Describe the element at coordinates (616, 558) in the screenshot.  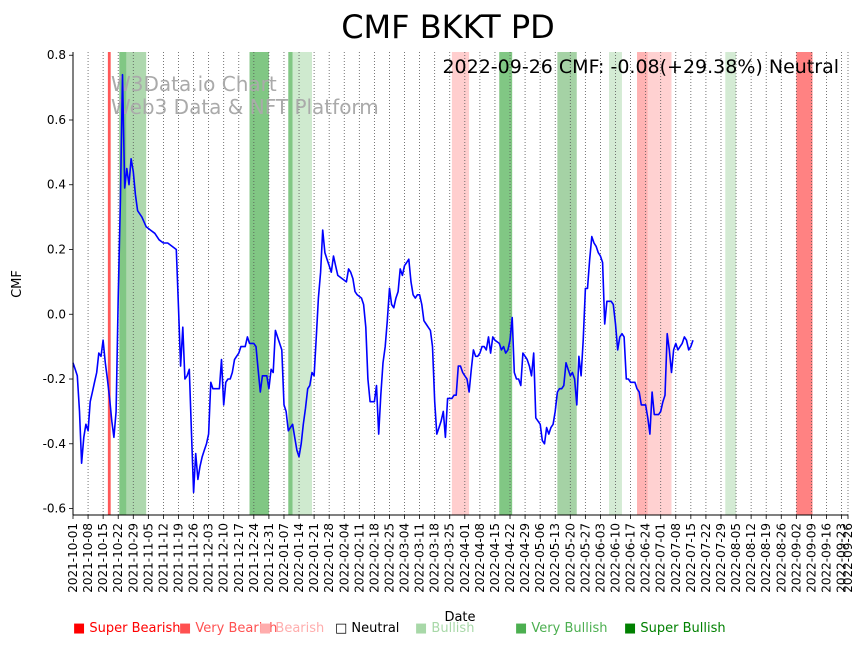
I see `x-tick-label: 2022-06-10` at that location.